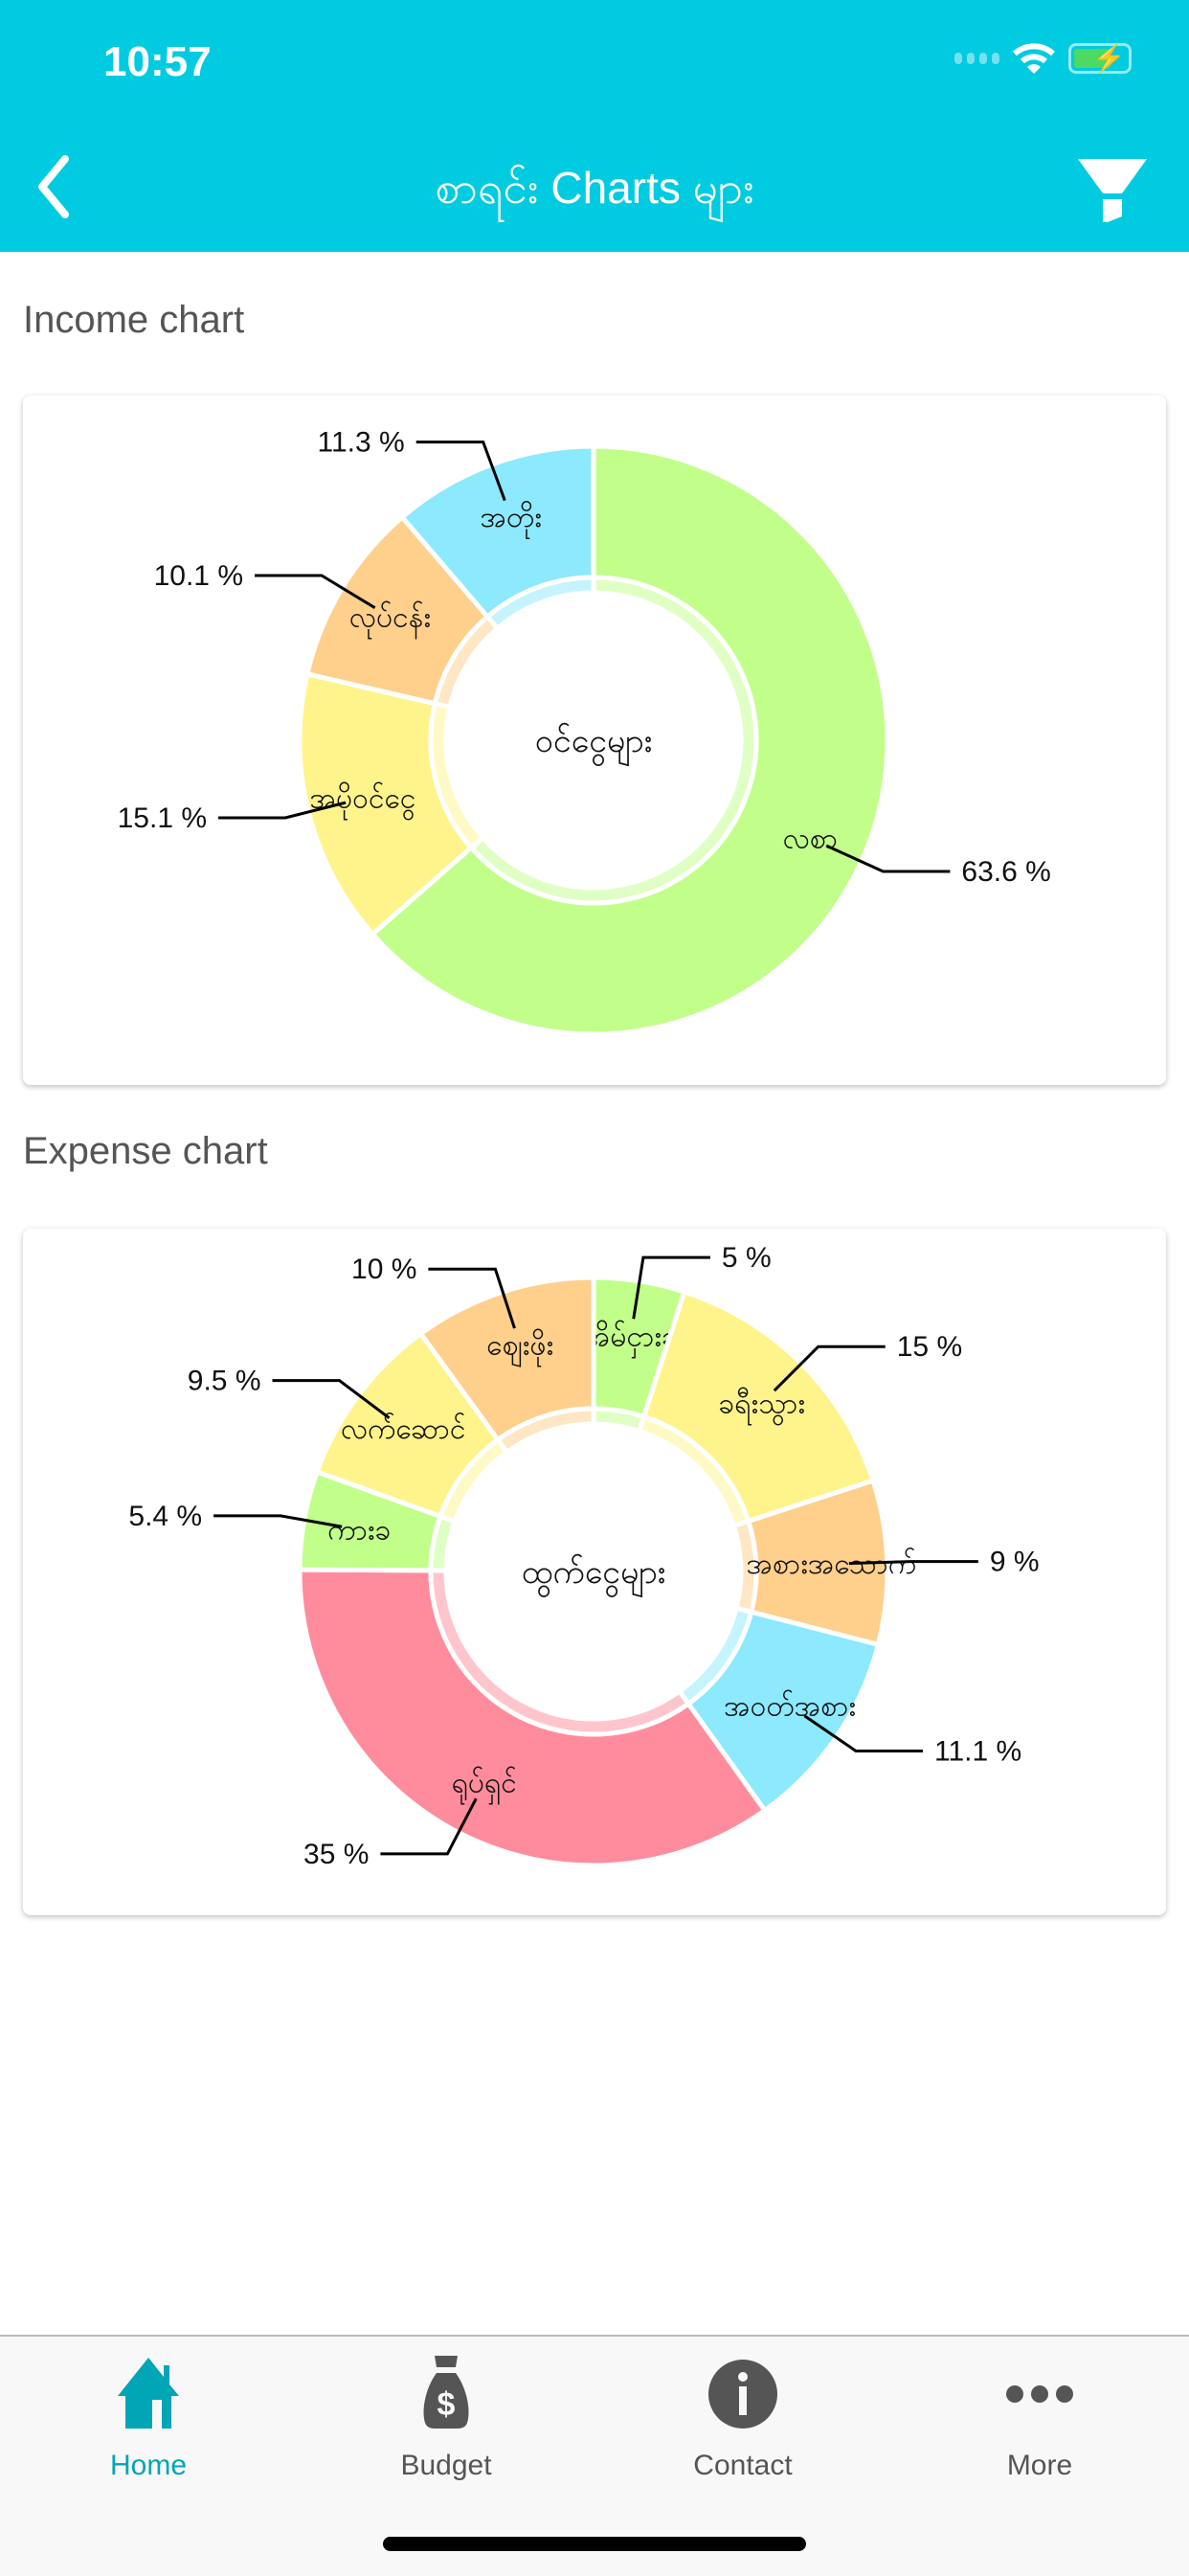  Describe the element at coordinates (1005, 872) in the screenshot. I see `percent-label: 63.6 %` at that location.